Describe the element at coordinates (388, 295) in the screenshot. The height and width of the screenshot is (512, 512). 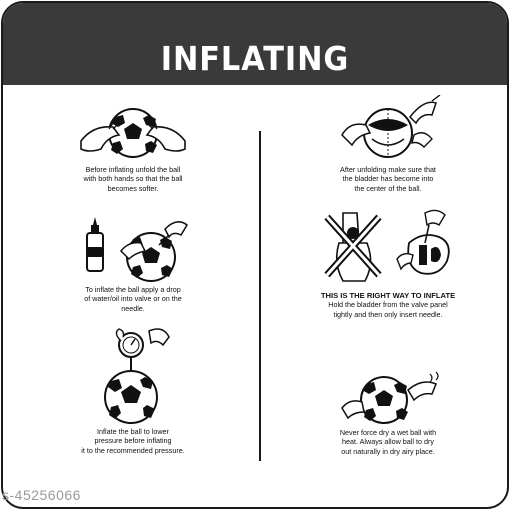
I see `caption-heading: THIS IS THE RIGHT WAY TO INFLATE` at that location.